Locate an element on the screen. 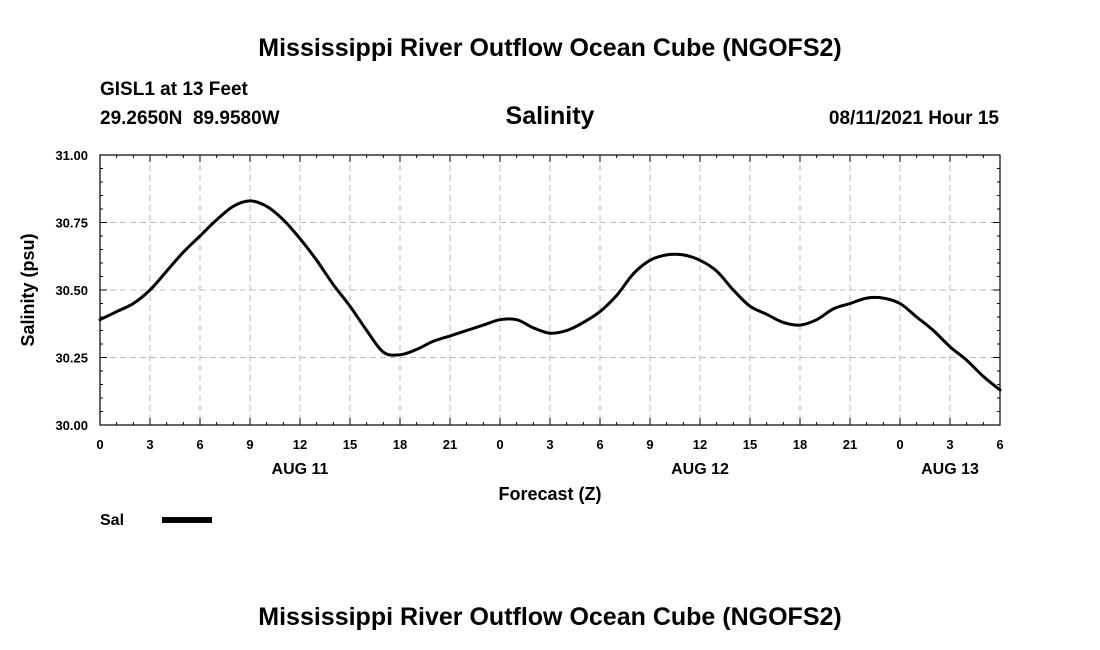  x-axis-label: Forecast (Z) is located at coordinates (549, 494).